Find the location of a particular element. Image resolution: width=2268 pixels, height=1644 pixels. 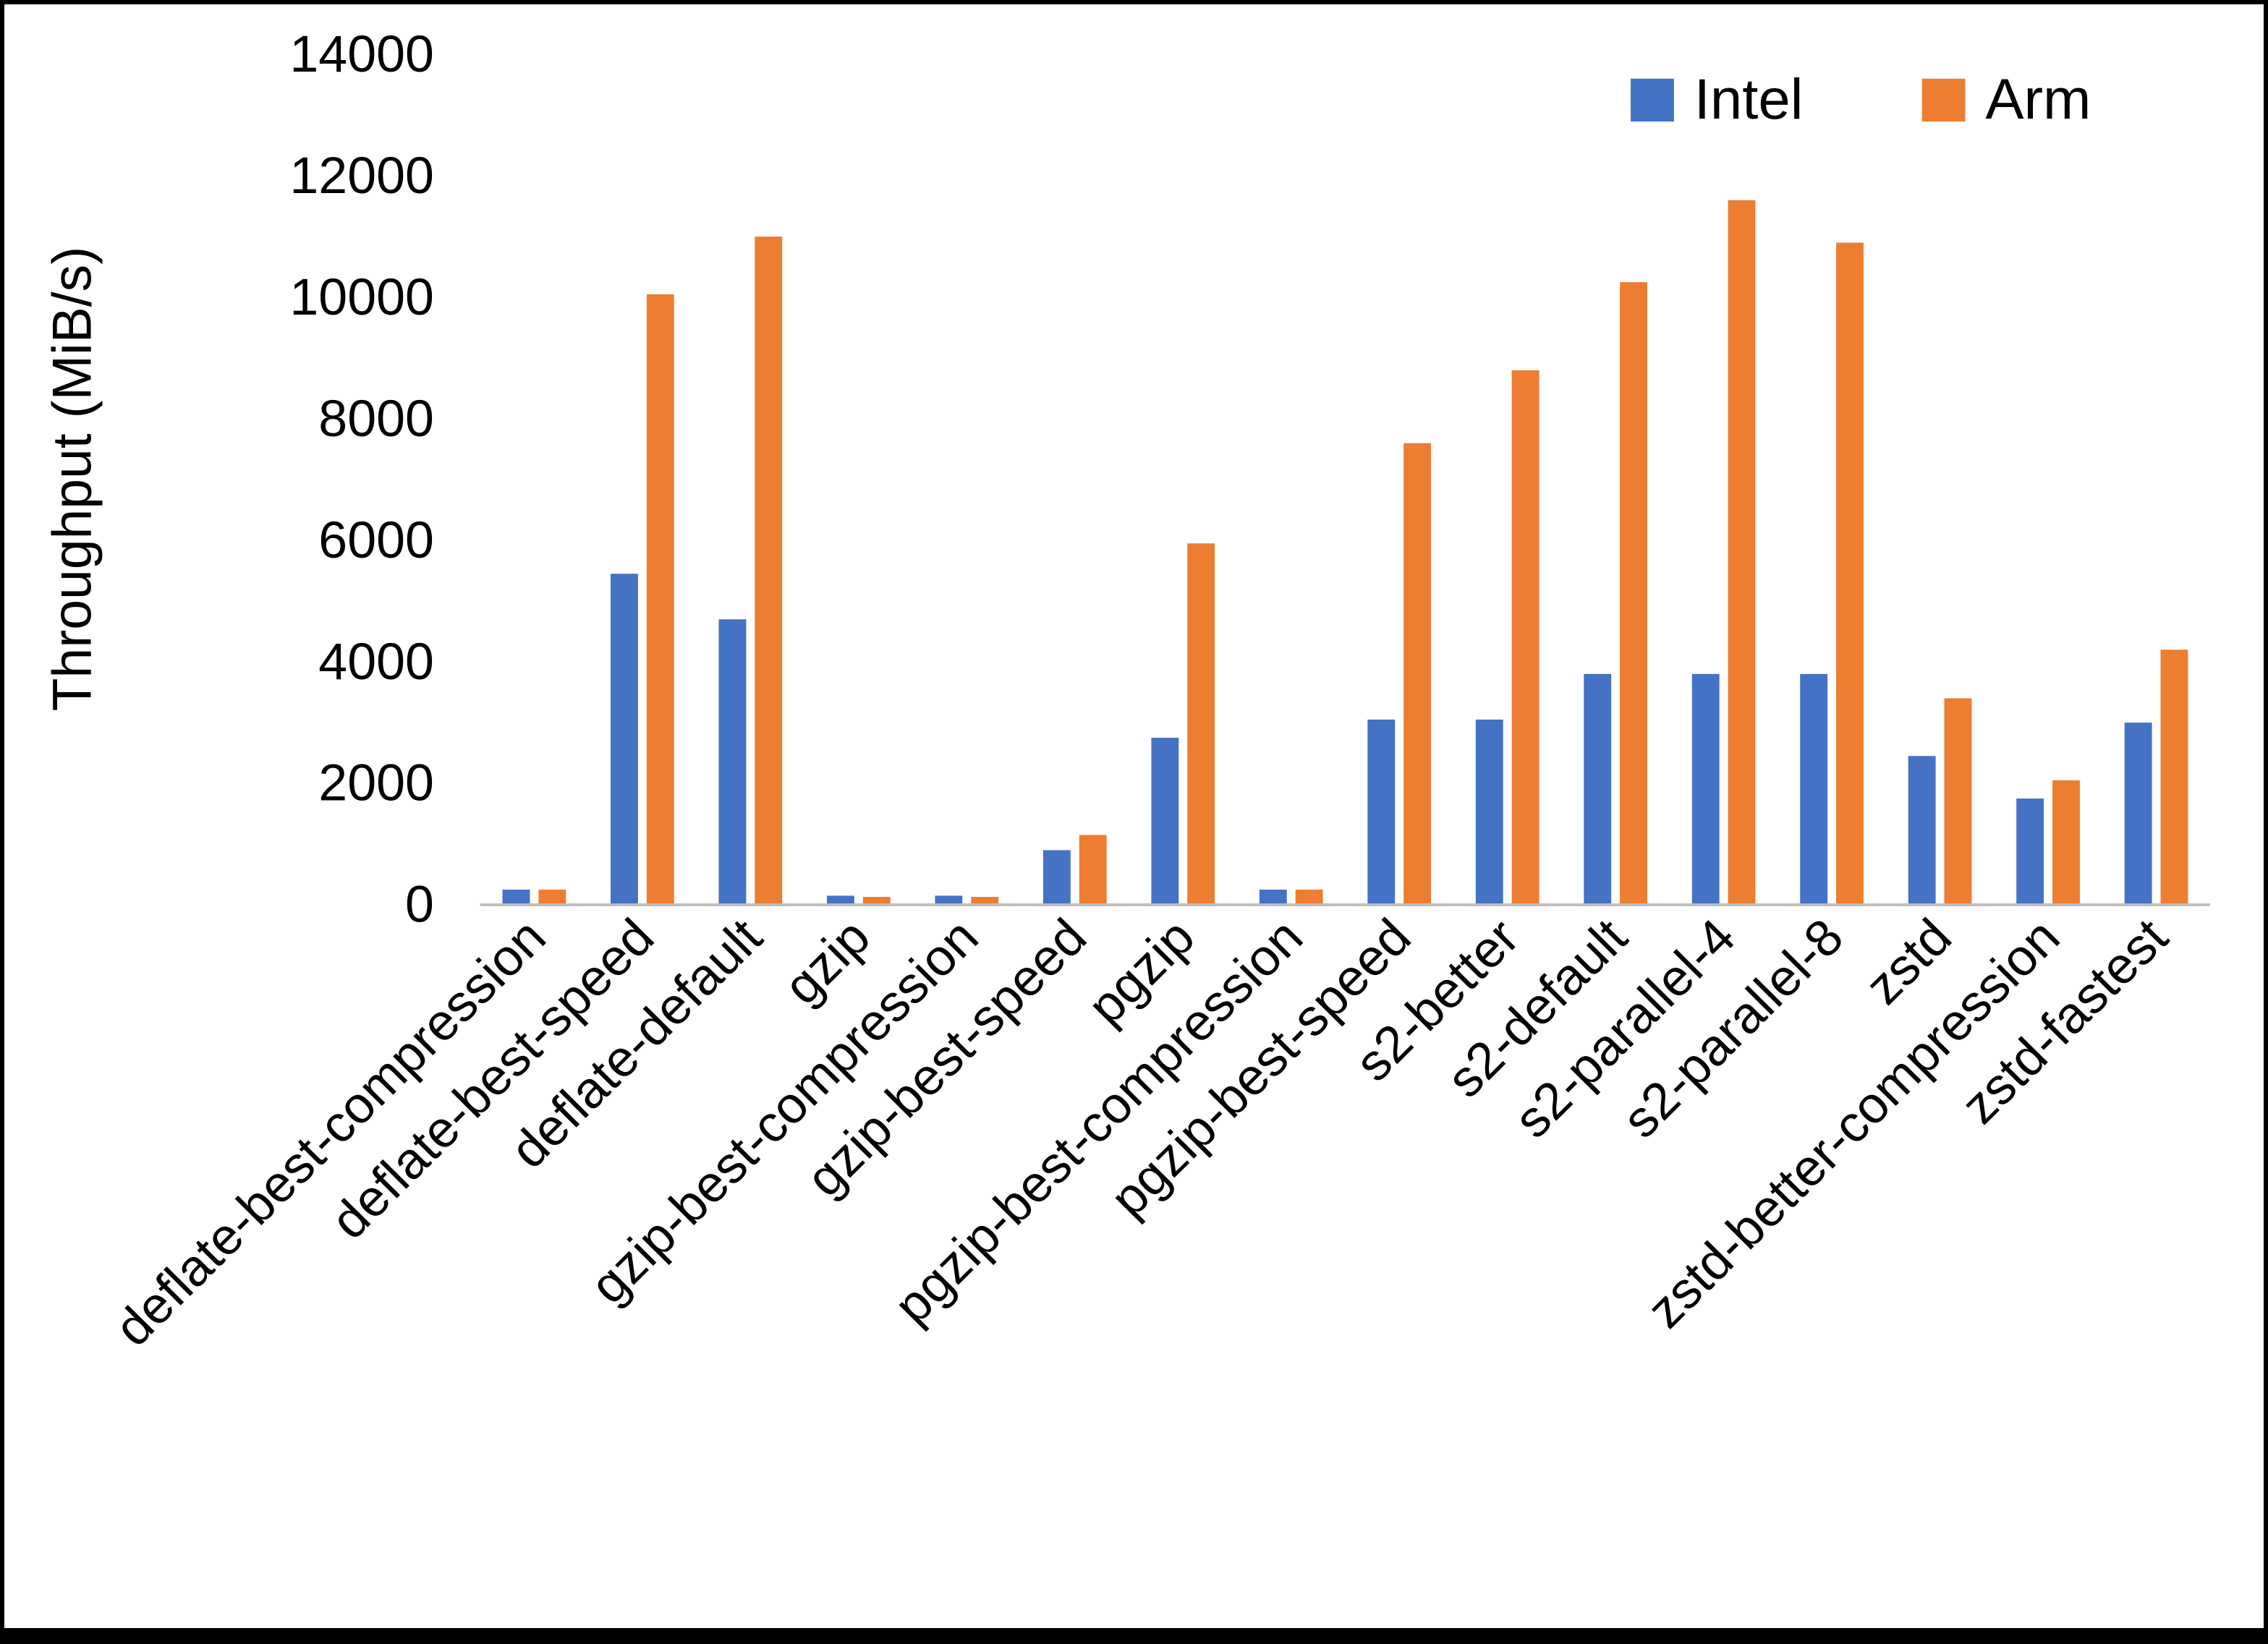

bar-intel-pgzip-best-compression is located at coordinates (1273, 898).